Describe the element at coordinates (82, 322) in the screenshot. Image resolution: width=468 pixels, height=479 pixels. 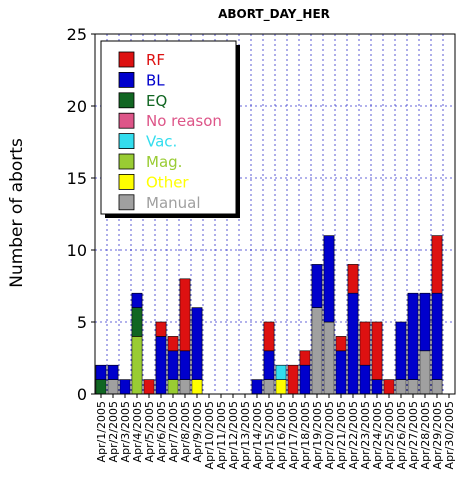
I see `y-tick-label: 5` at that location.